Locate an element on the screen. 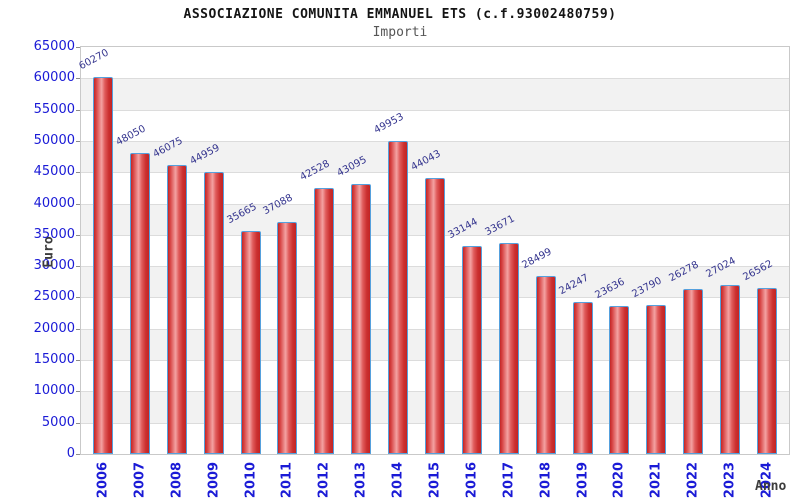 This screenshot has height=500, width=800. y-tick-label: 20000 is located at coordinates (54, 328).